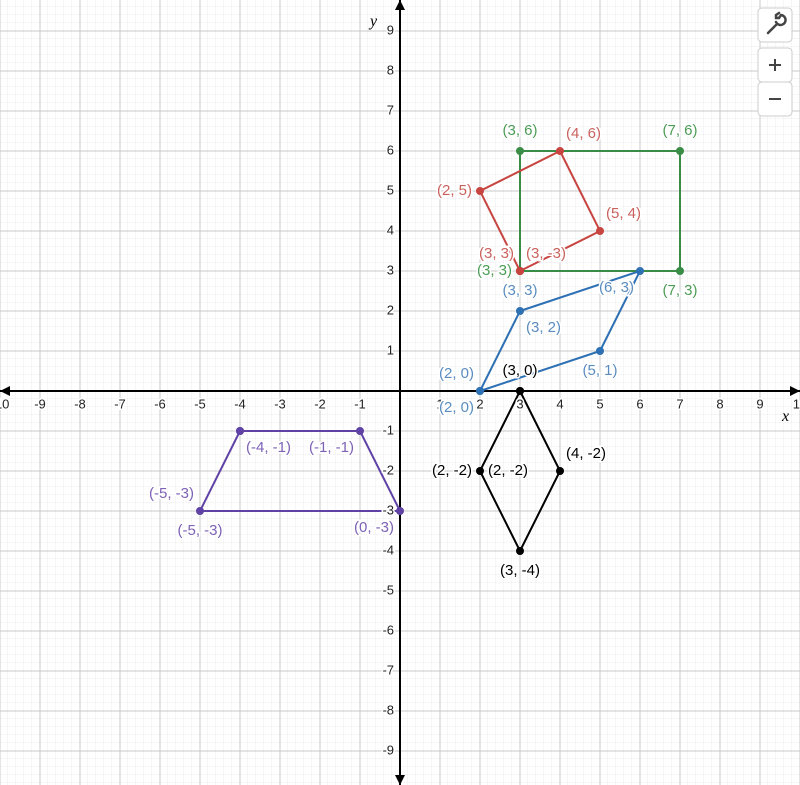 The width and height of the screenshot is (800, 785). What do you see at coordinates (120, 403) in the screenshot?
I see `x-tick-label: -7` at bounding box center [120, 403].